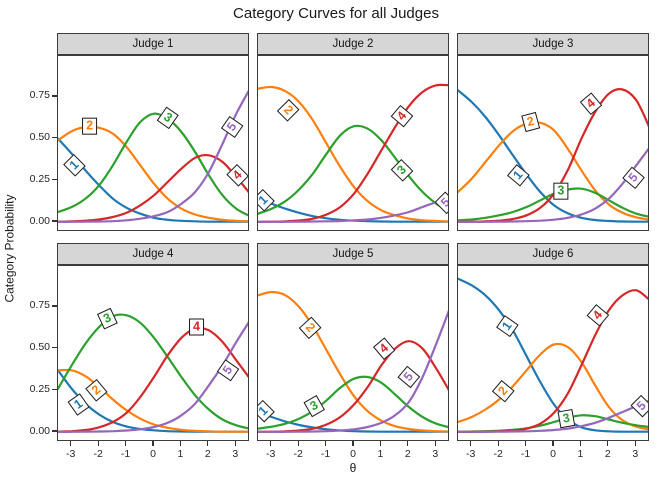 The width and height of the screenshot is (672, 480). I want to click on facet-strip-label: Judge 5, so click(353, 254).